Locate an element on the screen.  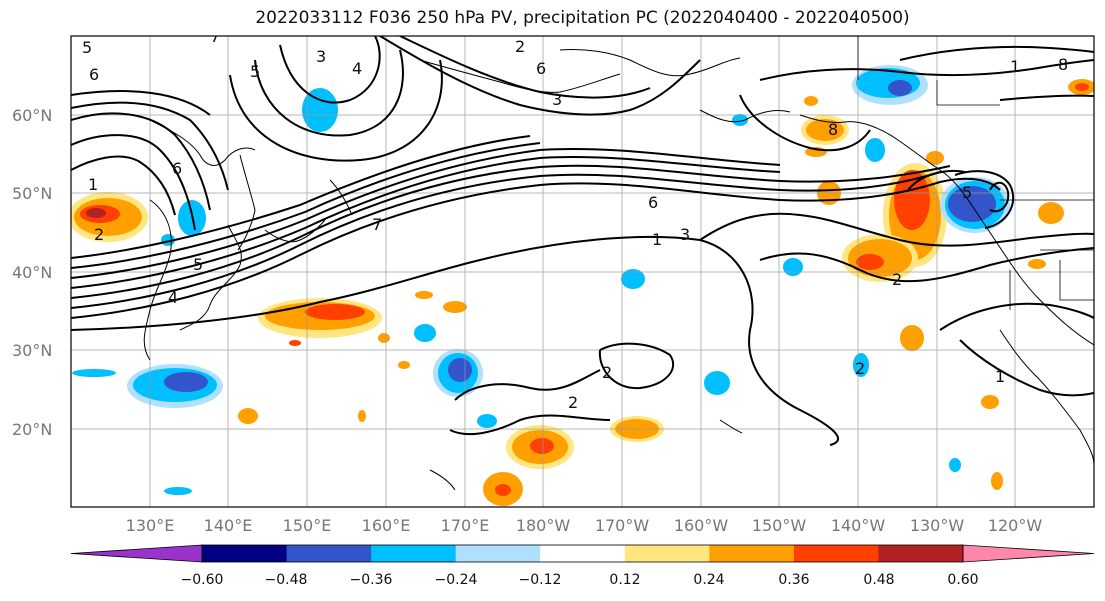
lon-label: 130°E is located at coordinates (150, 525).